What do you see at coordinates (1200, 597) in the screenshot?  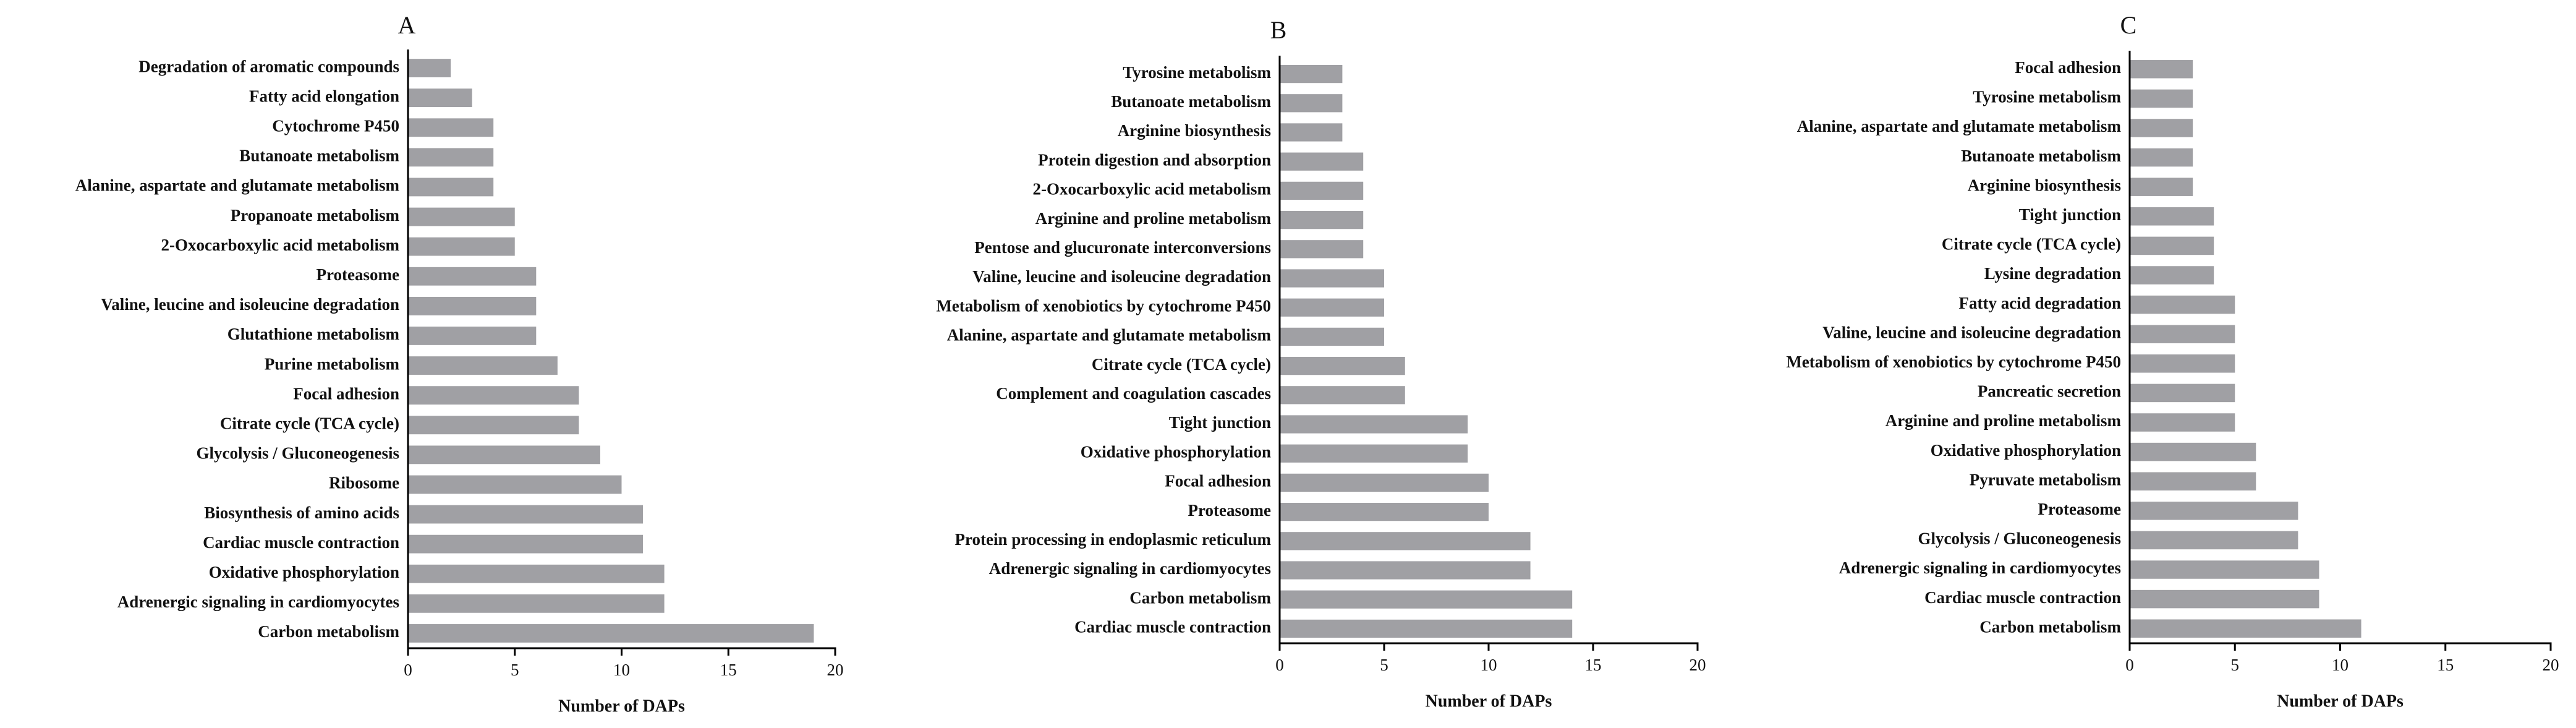 I see `y-tick-label: Carbon metabolism` at bounding box center [1200, 597].